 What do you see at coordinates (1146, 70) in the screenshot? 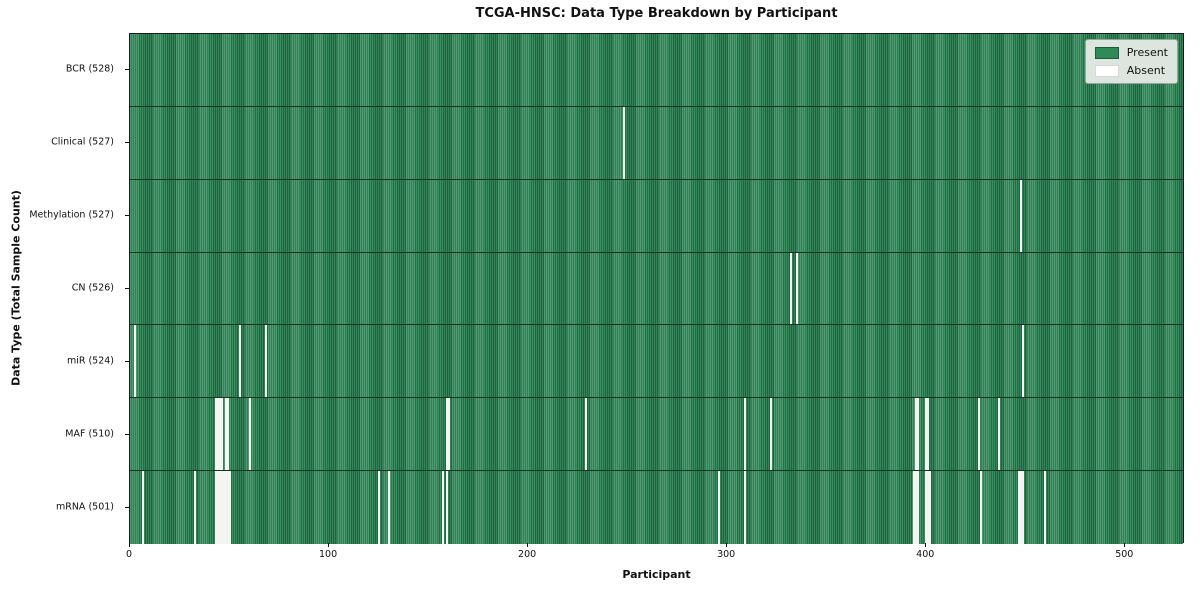
I see `legend-label-absent: Absent` at bounding box center [1146, 70].